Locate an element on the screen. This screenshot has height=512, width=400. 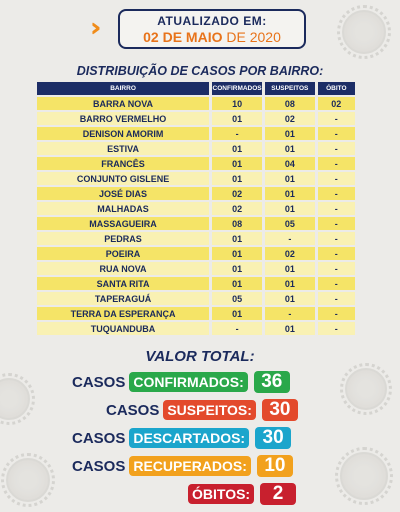
update-date: 02 DE MAIO DE 2020 is located at coordinates (212, 37).